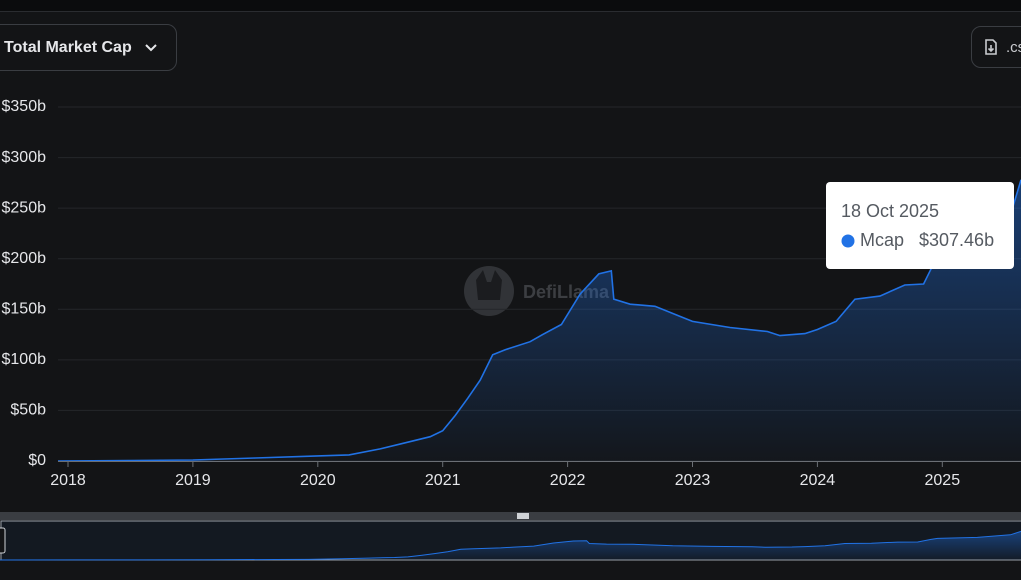  What do you see at coordinates (24, 309) in the screenshot?
I see `y-tick-label: $150b` at bounding box center [24, 309].